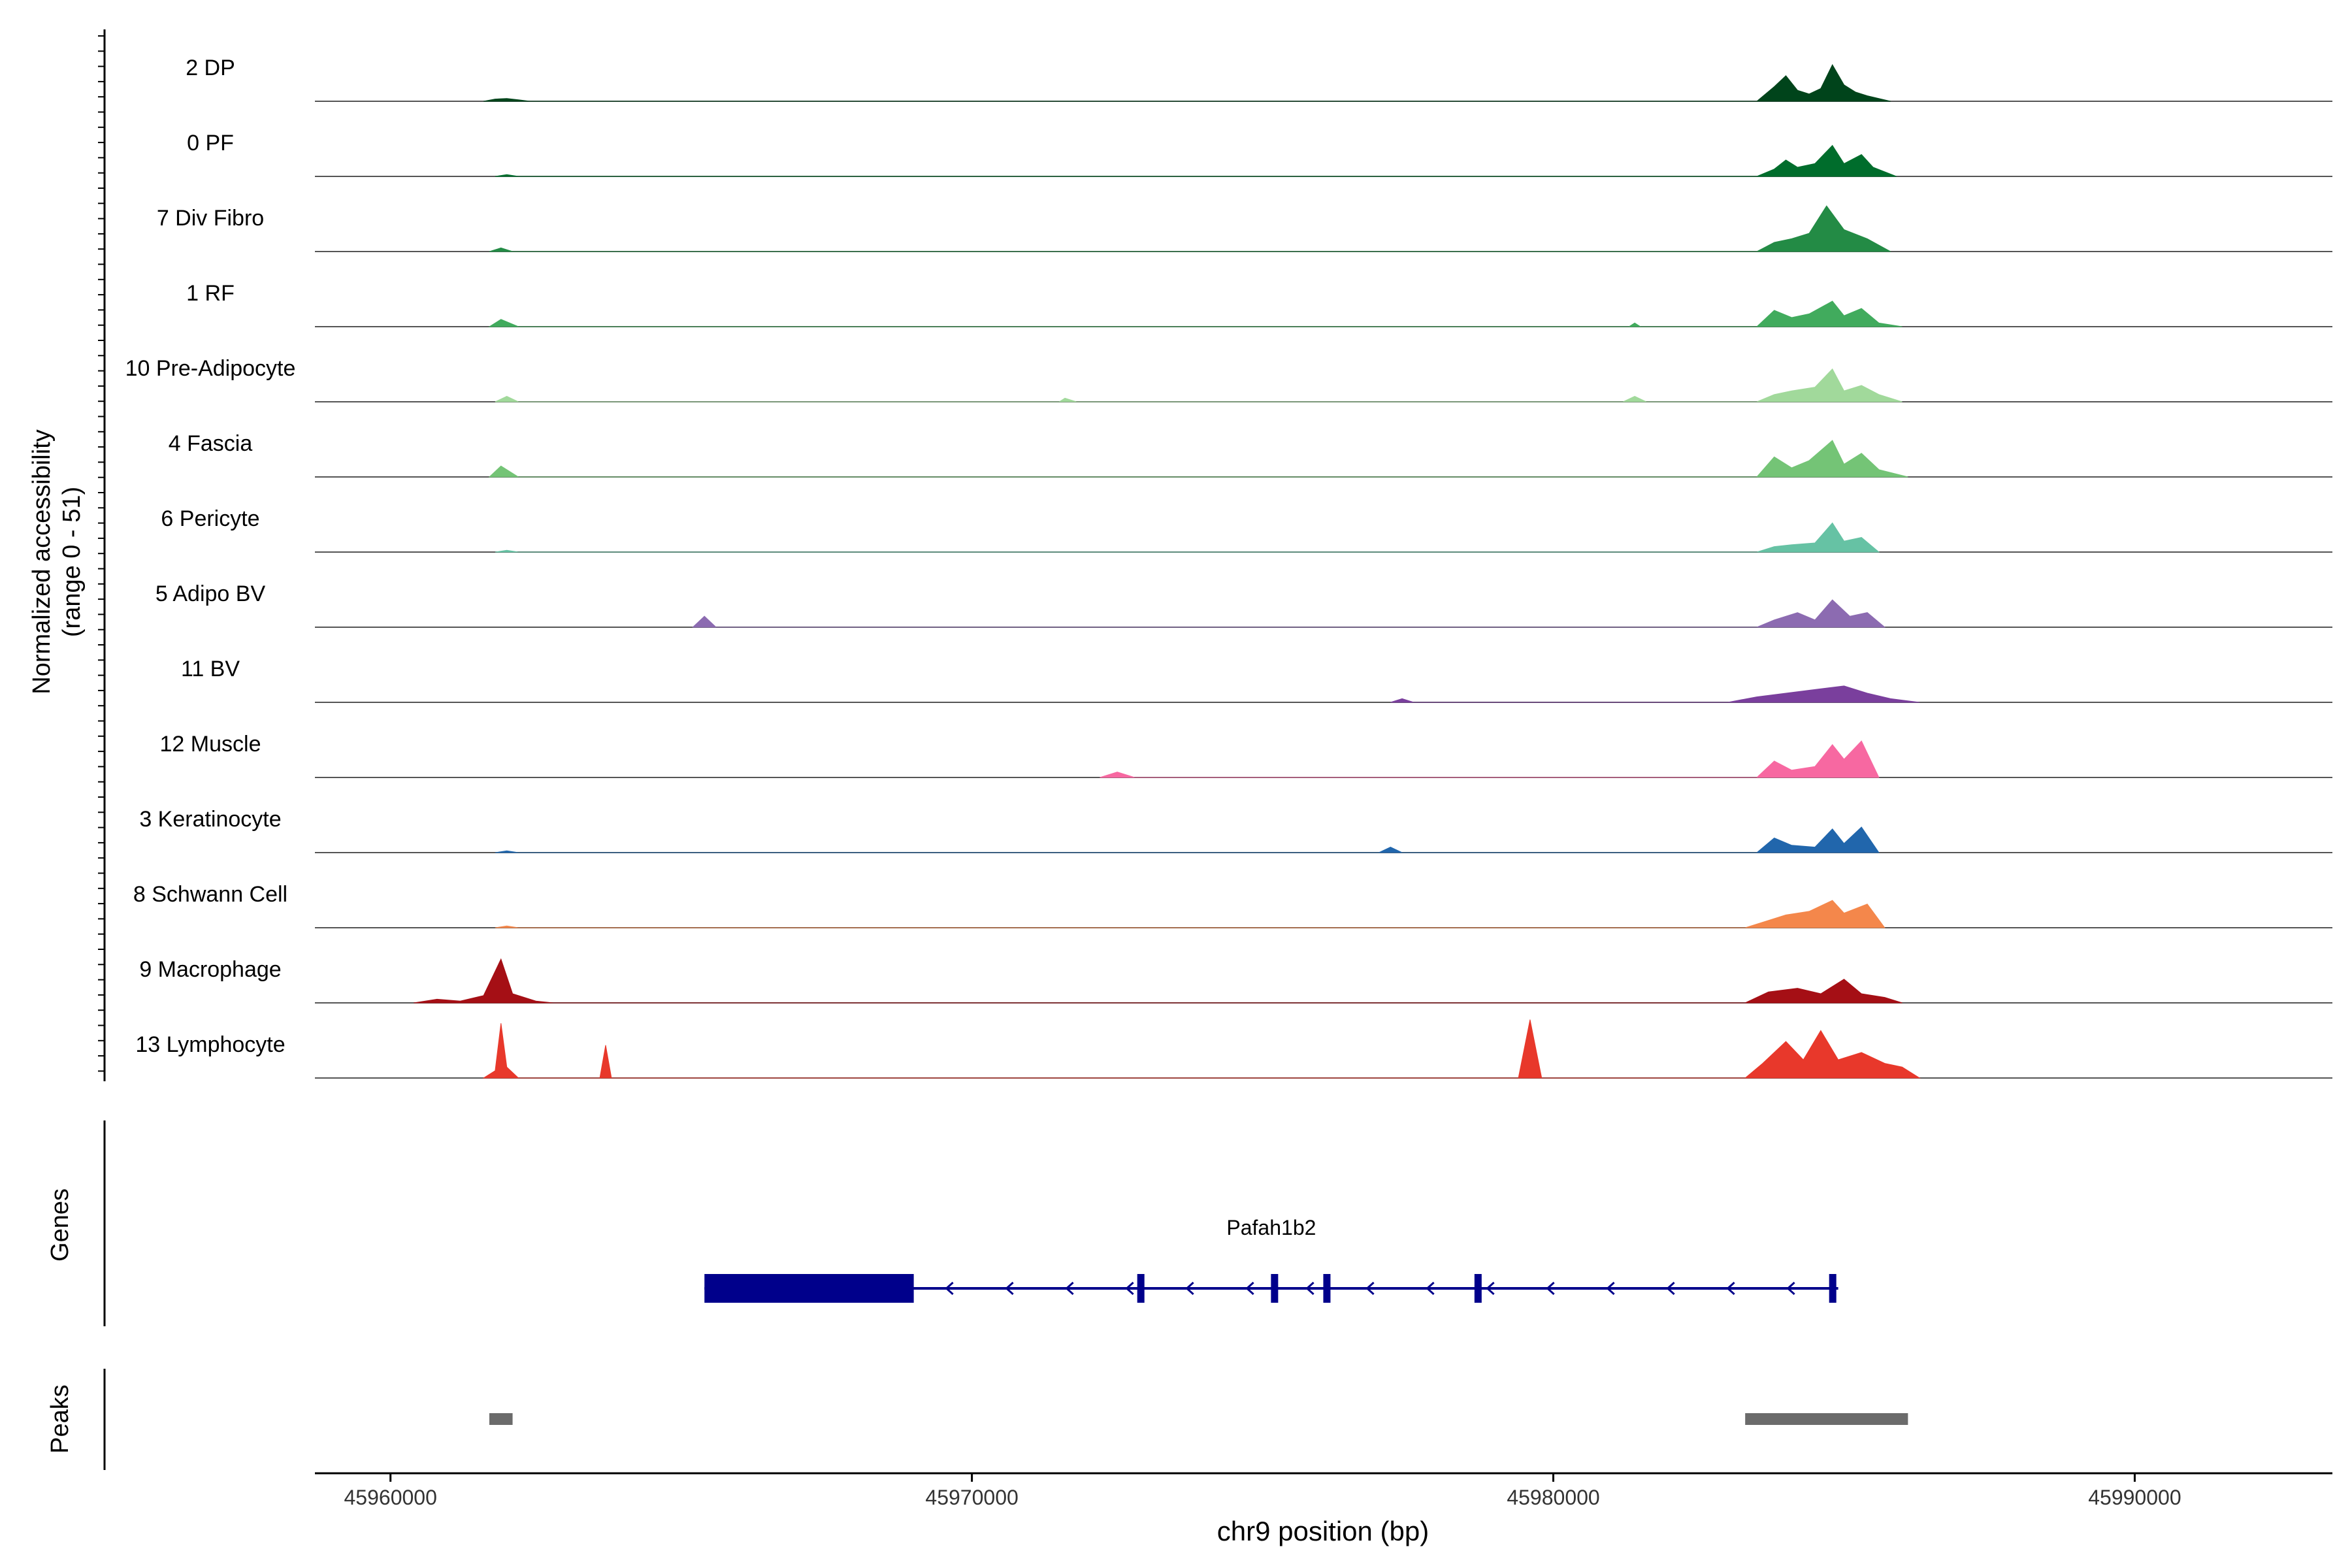 This screenshot has height=1568, width=2352. I want to click on track-4-fascia: 4 Fascia, so click(1250, 454).